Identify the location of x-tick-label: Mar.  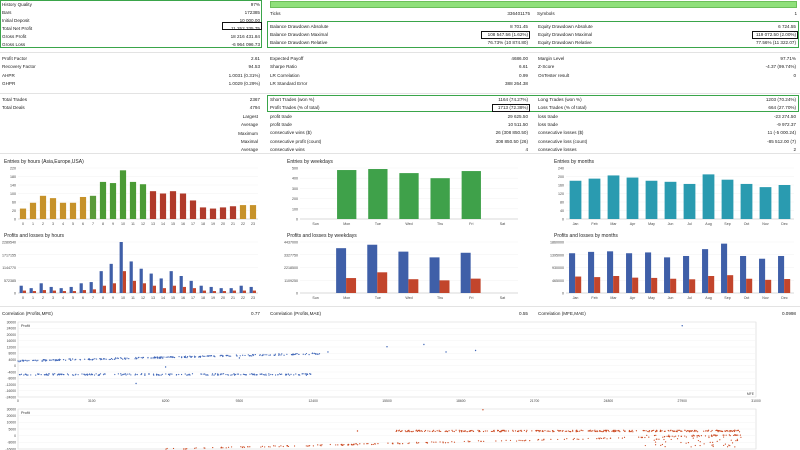
(613, 298).